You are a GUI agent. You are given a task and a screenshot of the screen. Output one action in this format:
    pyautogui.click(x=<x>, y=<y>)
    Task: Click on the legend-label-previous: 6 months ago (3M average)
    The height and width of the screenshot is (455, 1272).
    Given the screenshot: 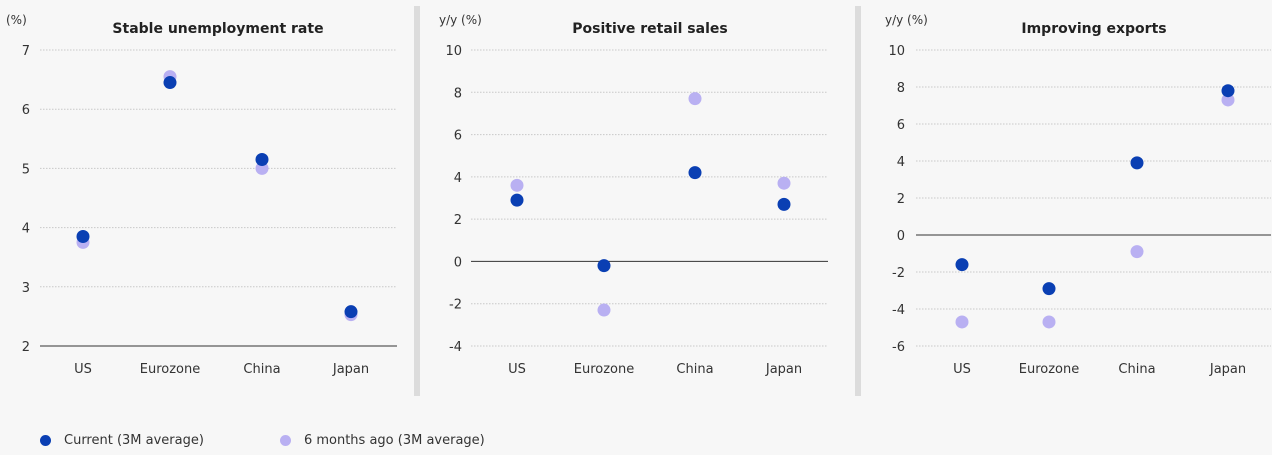 What is the action you would take?
    pyautogui.click(x=394, y=440)
    